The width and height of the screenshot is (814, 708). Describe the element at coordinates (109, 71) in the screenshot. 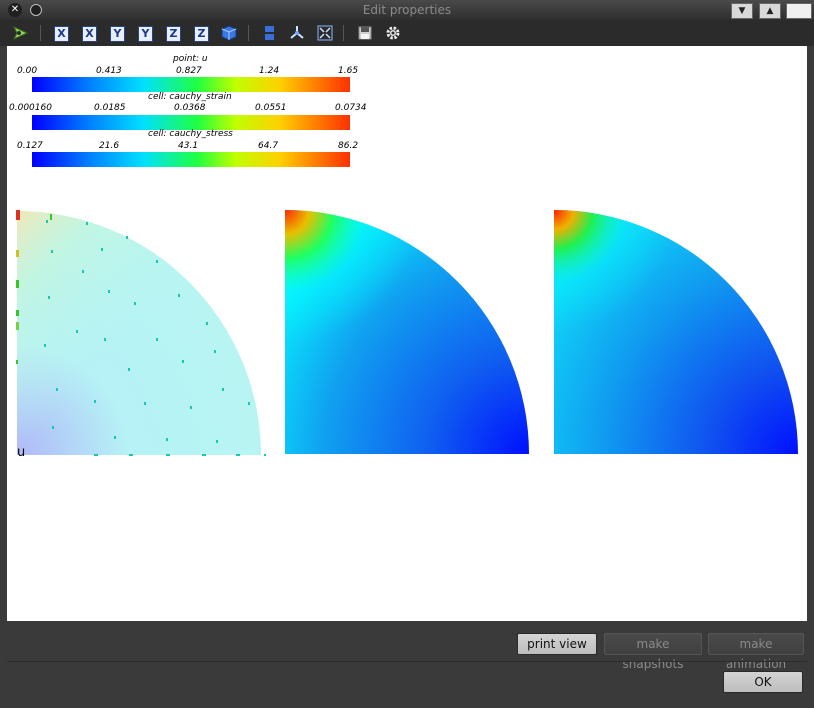

I see `colorbar-tick: 0.413` at that location.